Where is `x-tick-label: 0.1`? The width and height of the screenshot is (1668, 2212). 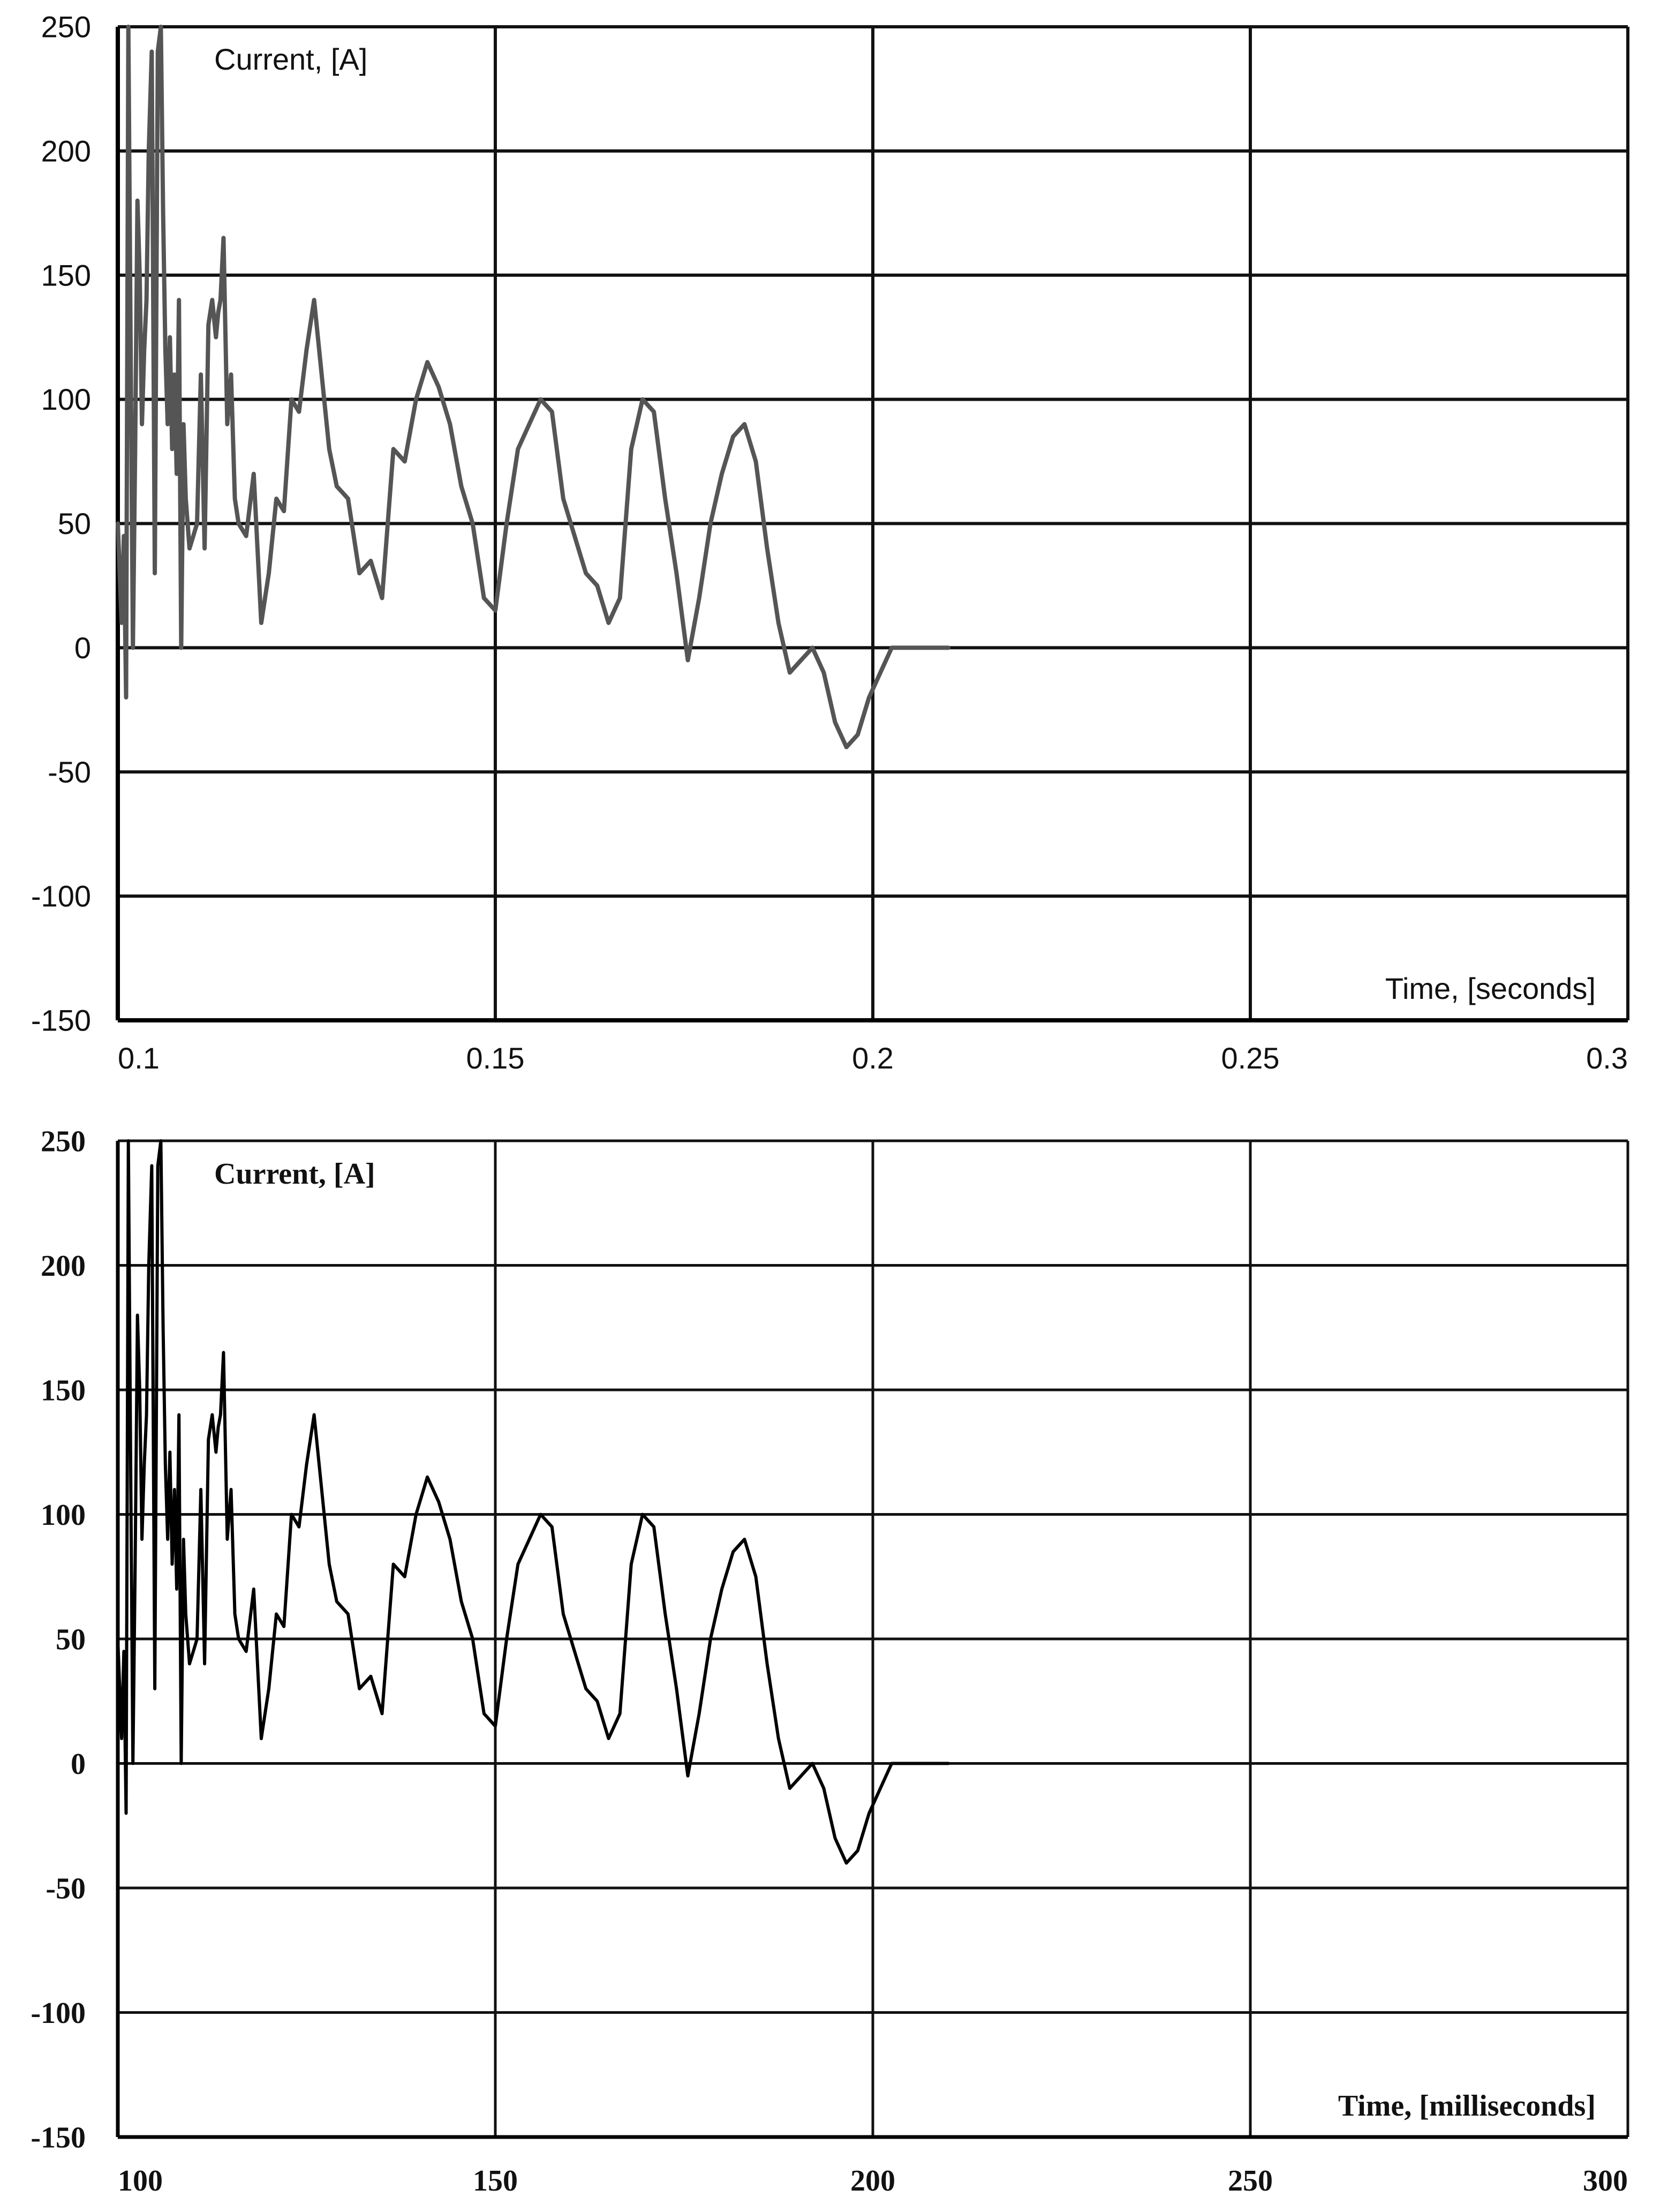 x-tick-label: 0.1 is located at coordinates (139, 1058).